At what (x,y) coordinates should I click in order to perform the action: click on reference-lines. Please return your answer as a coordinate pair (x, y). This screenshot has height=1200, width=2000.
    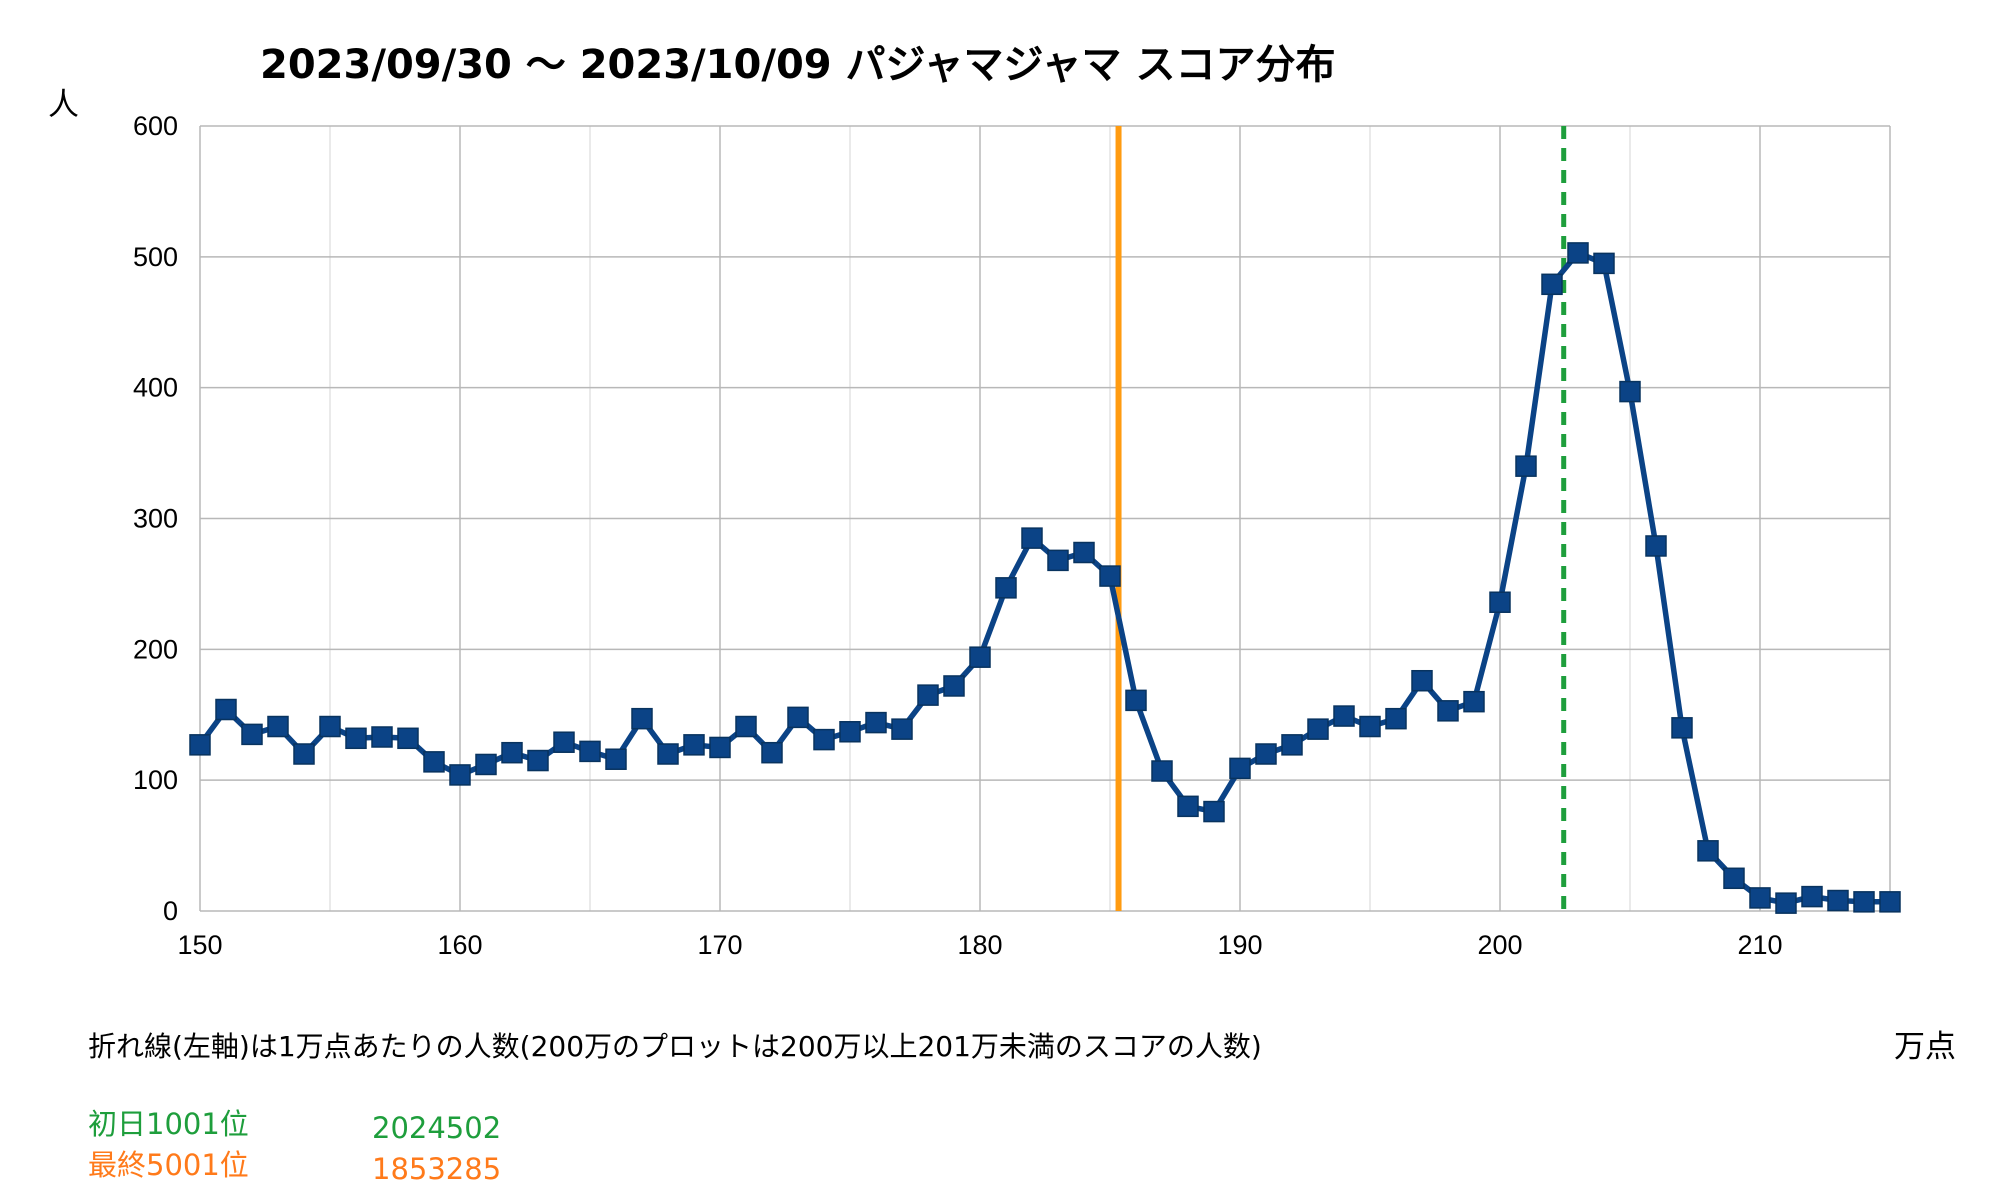
    Looking at the image, I should click on (1341, 518).